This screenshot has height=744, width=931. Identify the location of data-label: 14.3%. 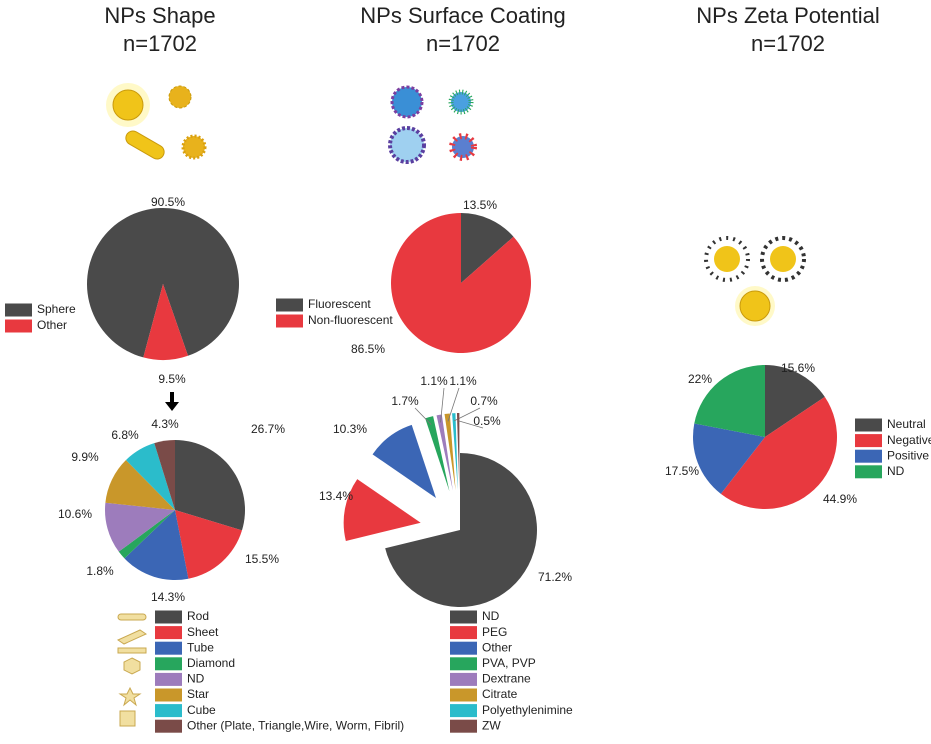
(168, 597).